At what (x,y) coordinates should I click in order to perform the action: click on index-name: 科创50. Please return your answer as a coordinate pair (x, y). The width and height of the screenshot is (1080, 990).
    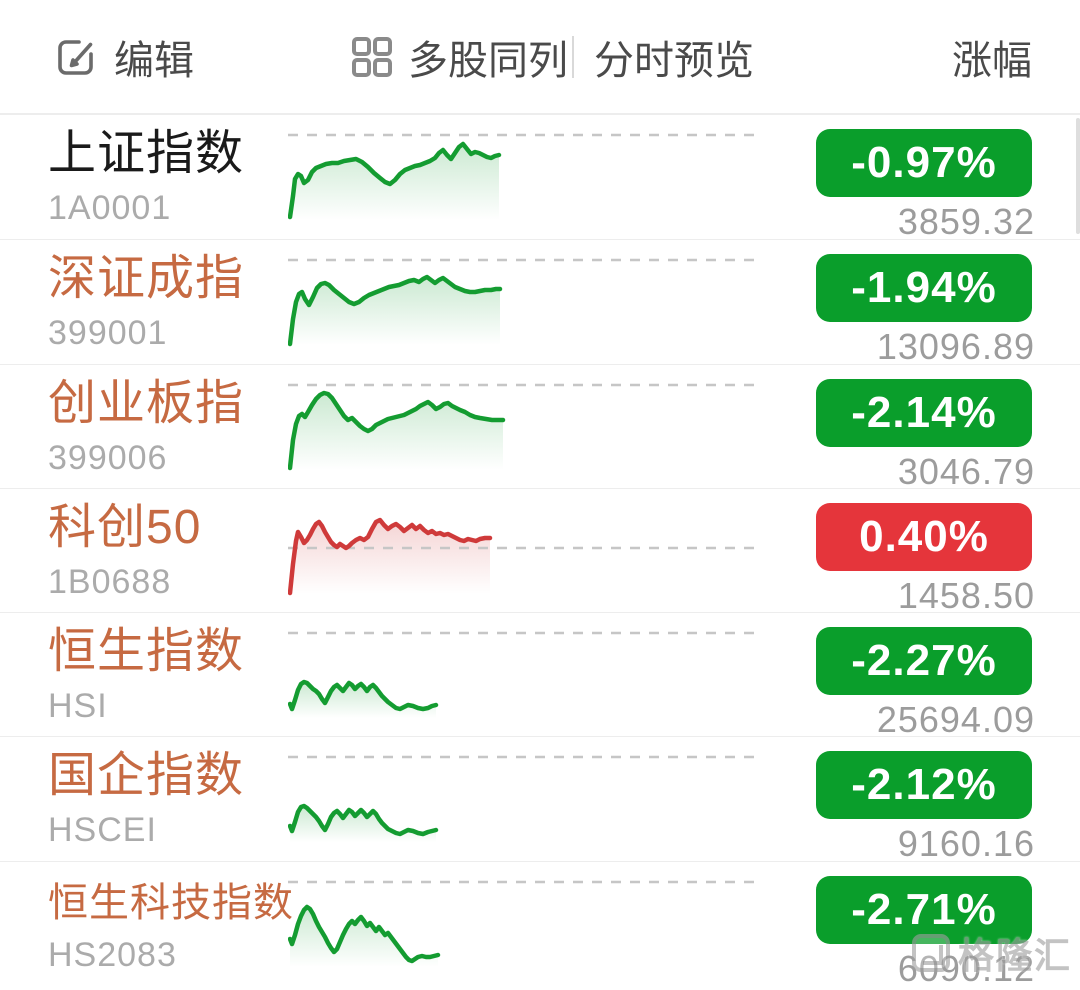
    Looking at the image, I should click on (125, 527).